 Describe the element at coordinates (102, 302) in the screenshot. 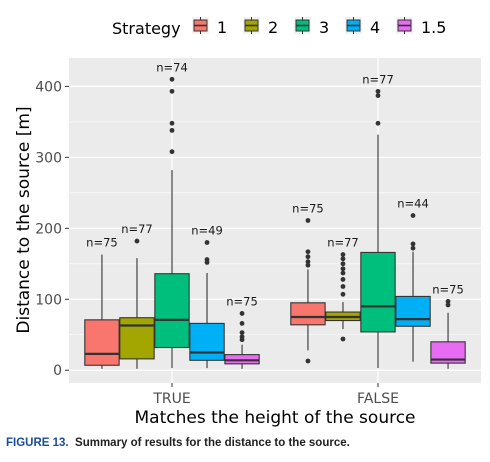

I see `box-true-strategy-1: n=75` at that location.